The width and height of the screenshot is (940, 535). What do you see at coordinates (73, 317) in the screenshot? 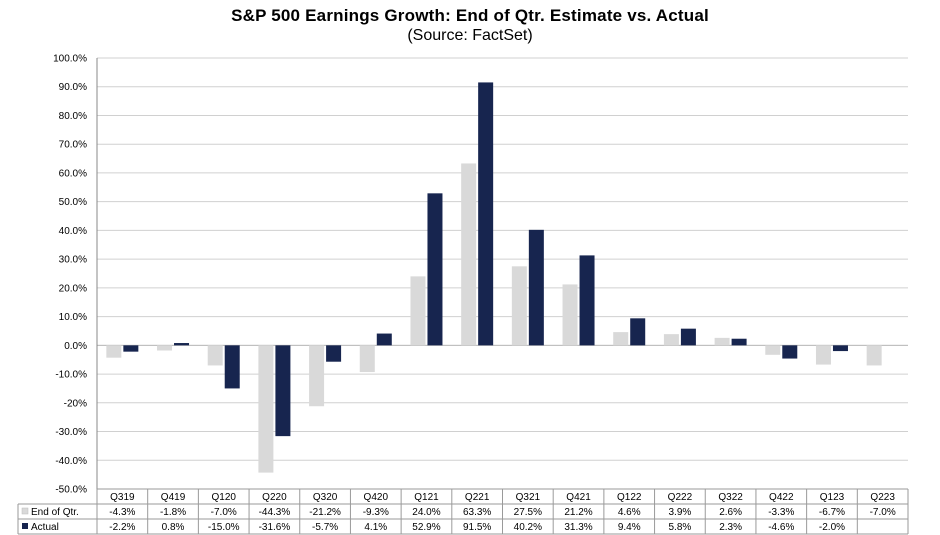
I see `y-tick-label: 10.0%` at bounding box center [73, 317].